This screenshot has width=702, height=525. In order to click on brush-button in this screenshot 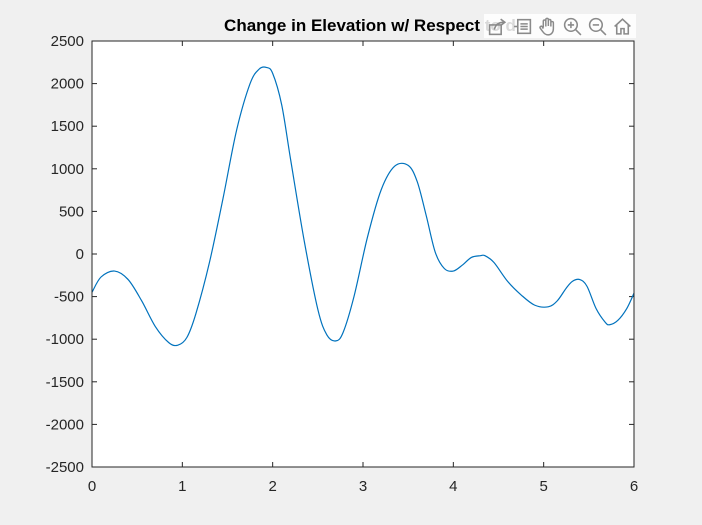, I will do `click(522, 26)`.